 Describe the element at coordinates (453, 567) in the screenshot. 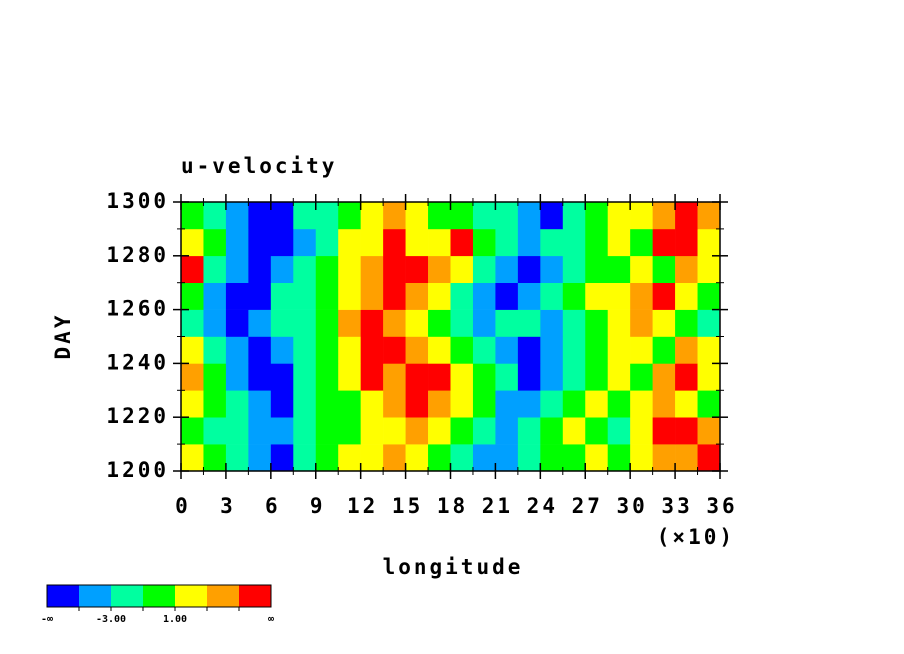

I see `x-axis-label: longitude` at that location.